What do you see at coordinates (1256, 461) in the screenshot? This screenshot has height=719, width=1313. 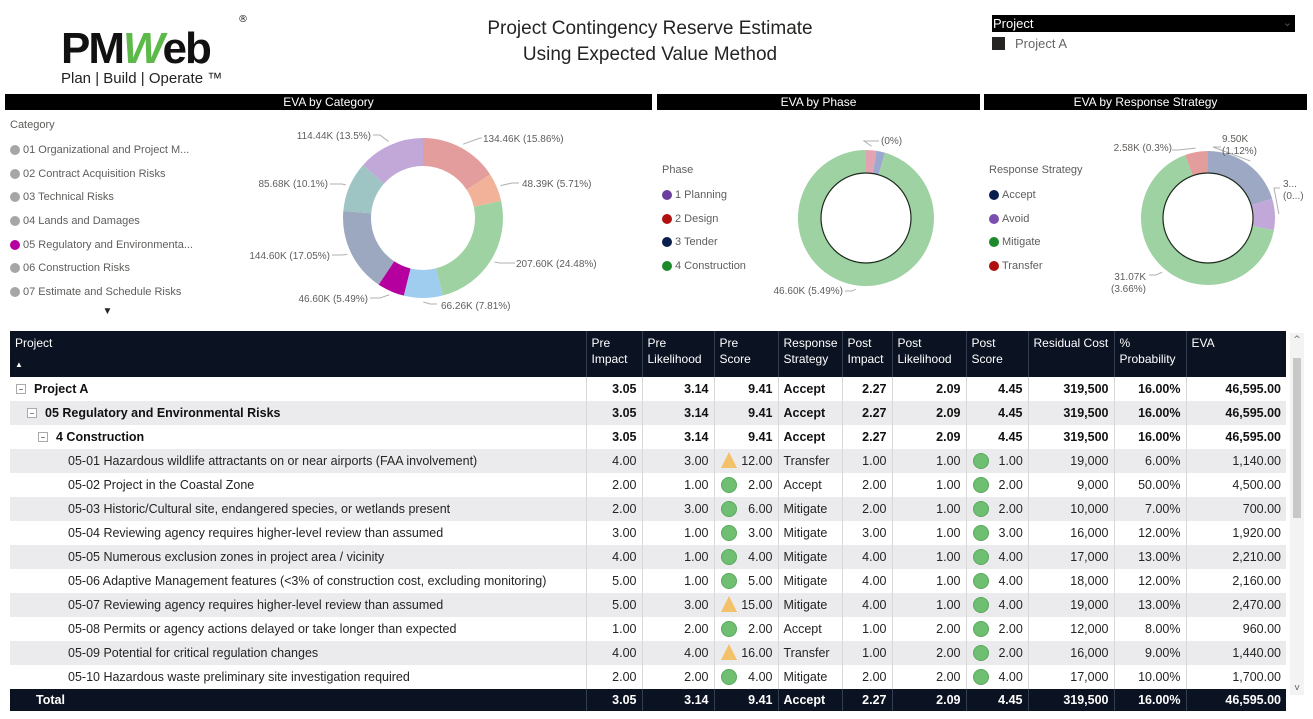 I see `cell-value: 1,140.00` at bounding box center [1256, 461].